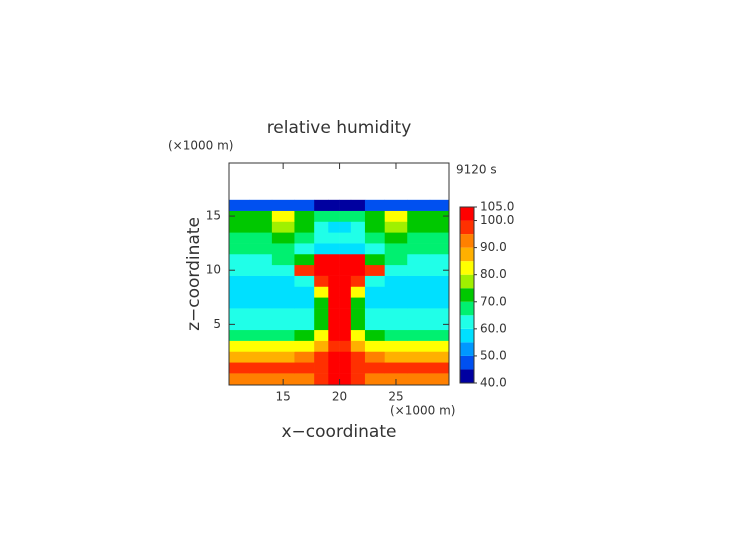 Image resolution: width=752 pixels, height=536 pixels. I want to click on colorbar-label: 50.0, so click(493, 355).